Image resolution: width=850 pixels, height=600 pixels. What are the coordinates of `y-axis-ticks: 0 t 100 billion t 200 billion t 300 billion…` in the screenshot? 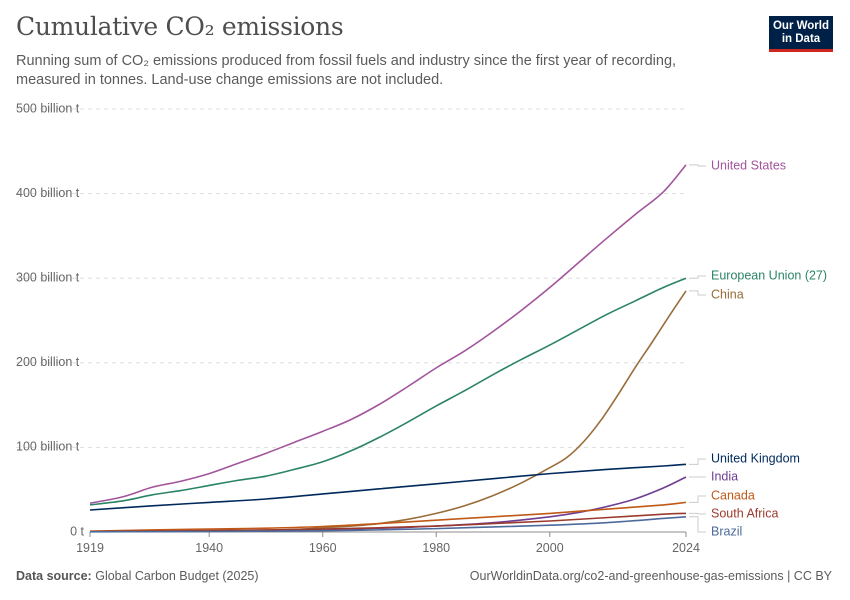 It's located at (50, 319).